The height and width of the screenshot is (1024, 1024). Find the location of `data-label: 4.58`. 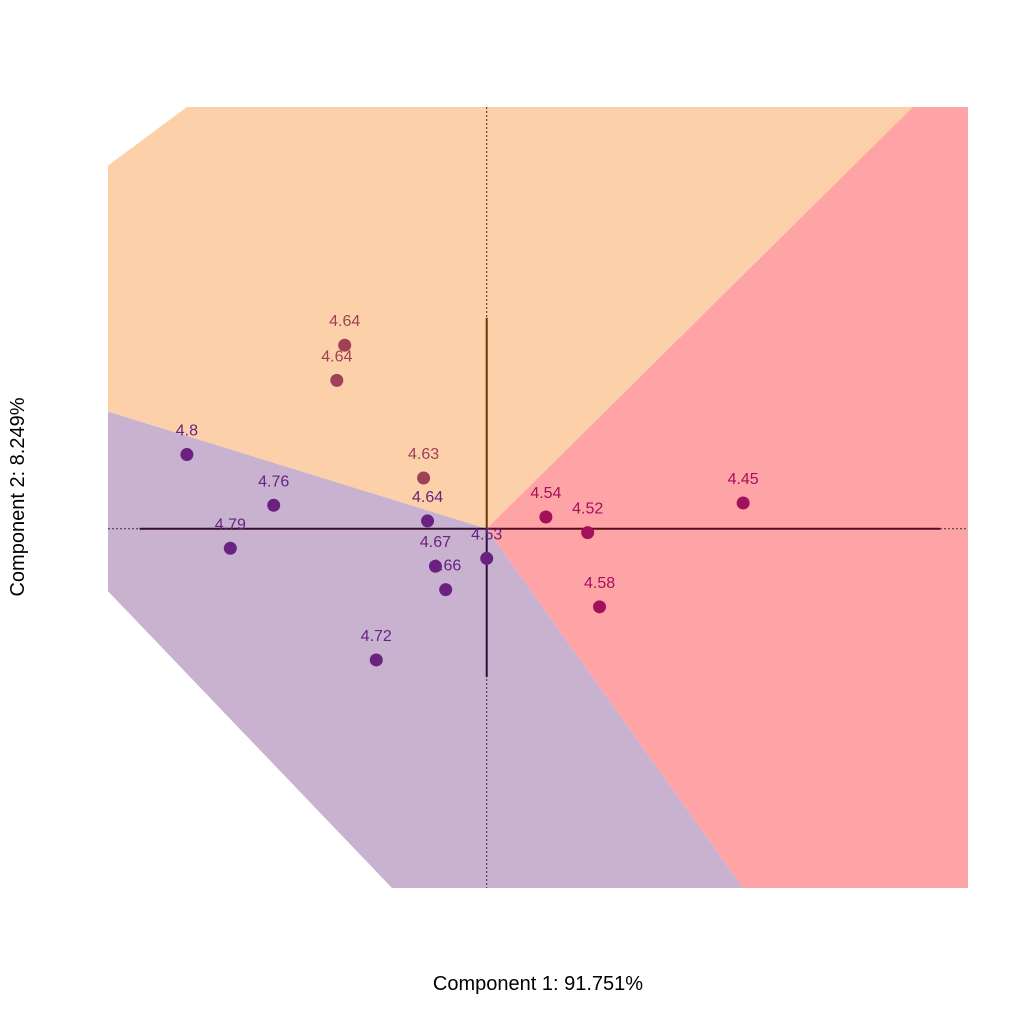

data-label: 4.58 is located at coordinates (599, 583).